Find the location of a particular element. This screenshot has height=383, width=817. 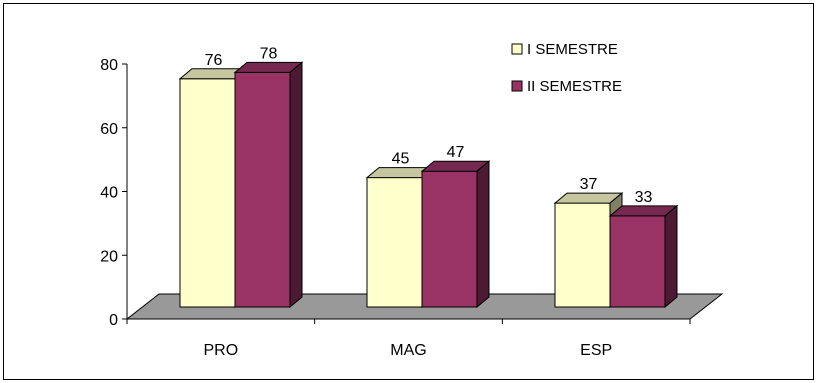

data-label: 76 is located at coordinates (214, 60).